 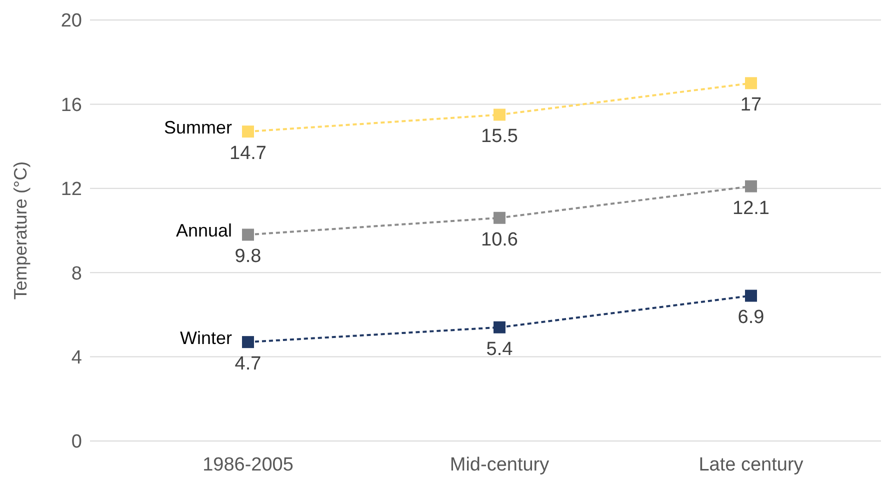 What do you see at coordinates (206, 338) in the screenshot?
I see `series-label: Winter` at bounding box center [206, 338].